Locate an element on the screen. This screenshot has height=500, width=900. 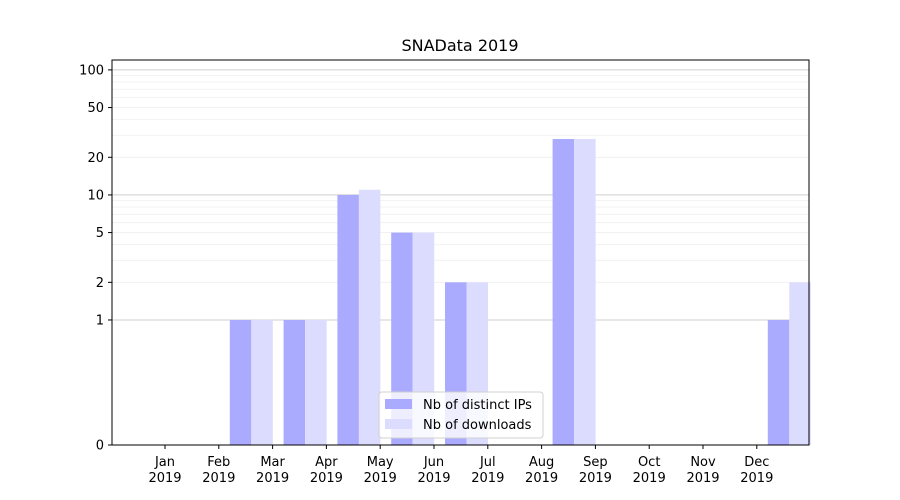
x-tick-label: Mar 2019 is located at coordinates (272, 470).